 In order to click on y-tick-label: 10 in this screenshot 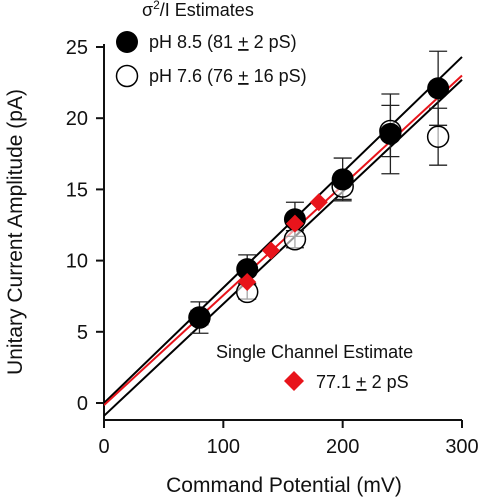, I will do `click(77, 262)`.